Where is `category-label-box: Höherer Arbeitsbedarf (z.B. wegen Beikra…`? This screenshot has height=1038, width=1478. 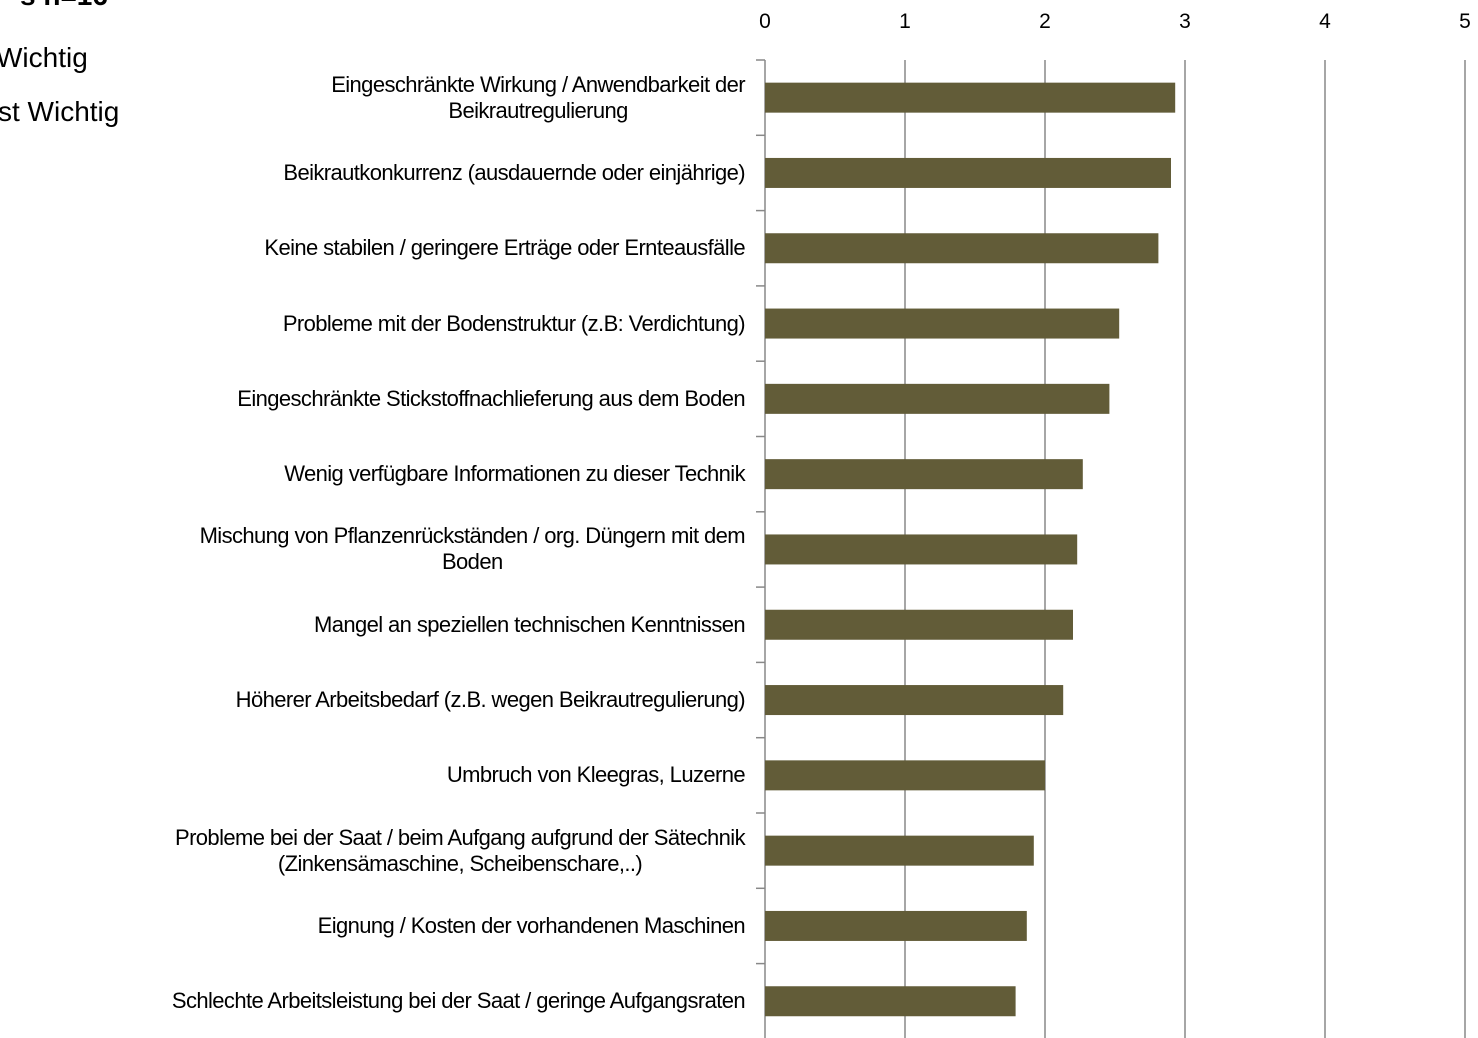
category-label-box: Höherer Arbeitsbedarf (z.B. wegen Beikra… is located at coordinates (375, 700).